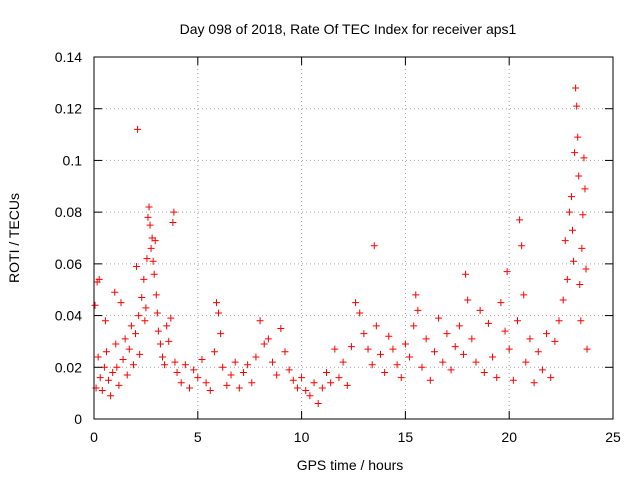 This screenshot has height=480, width=640. I want to click on y-tick-label: 0.1, so click(73, 160).